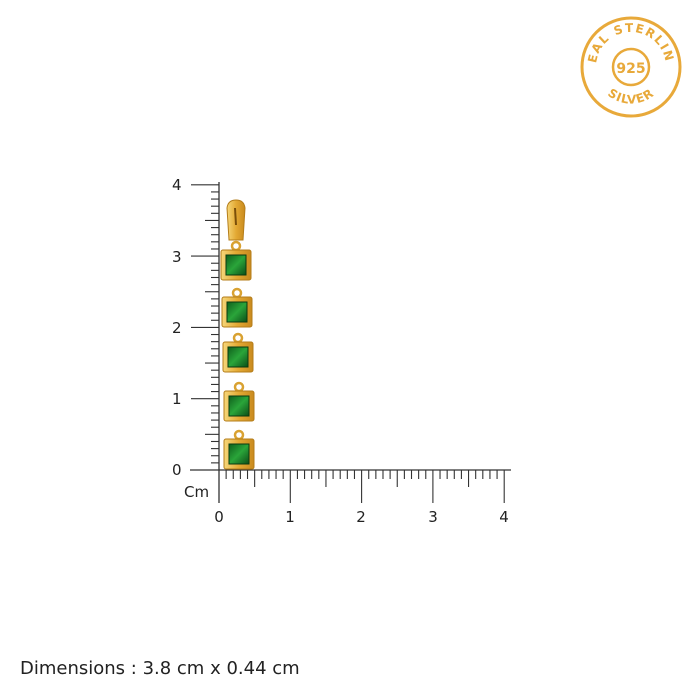 The width and height of the screenshot is (700, 700). What do you see at coordinates (290, 517) in the screenshot?
I see `x-label: 1` at bounding box center [290, 517].